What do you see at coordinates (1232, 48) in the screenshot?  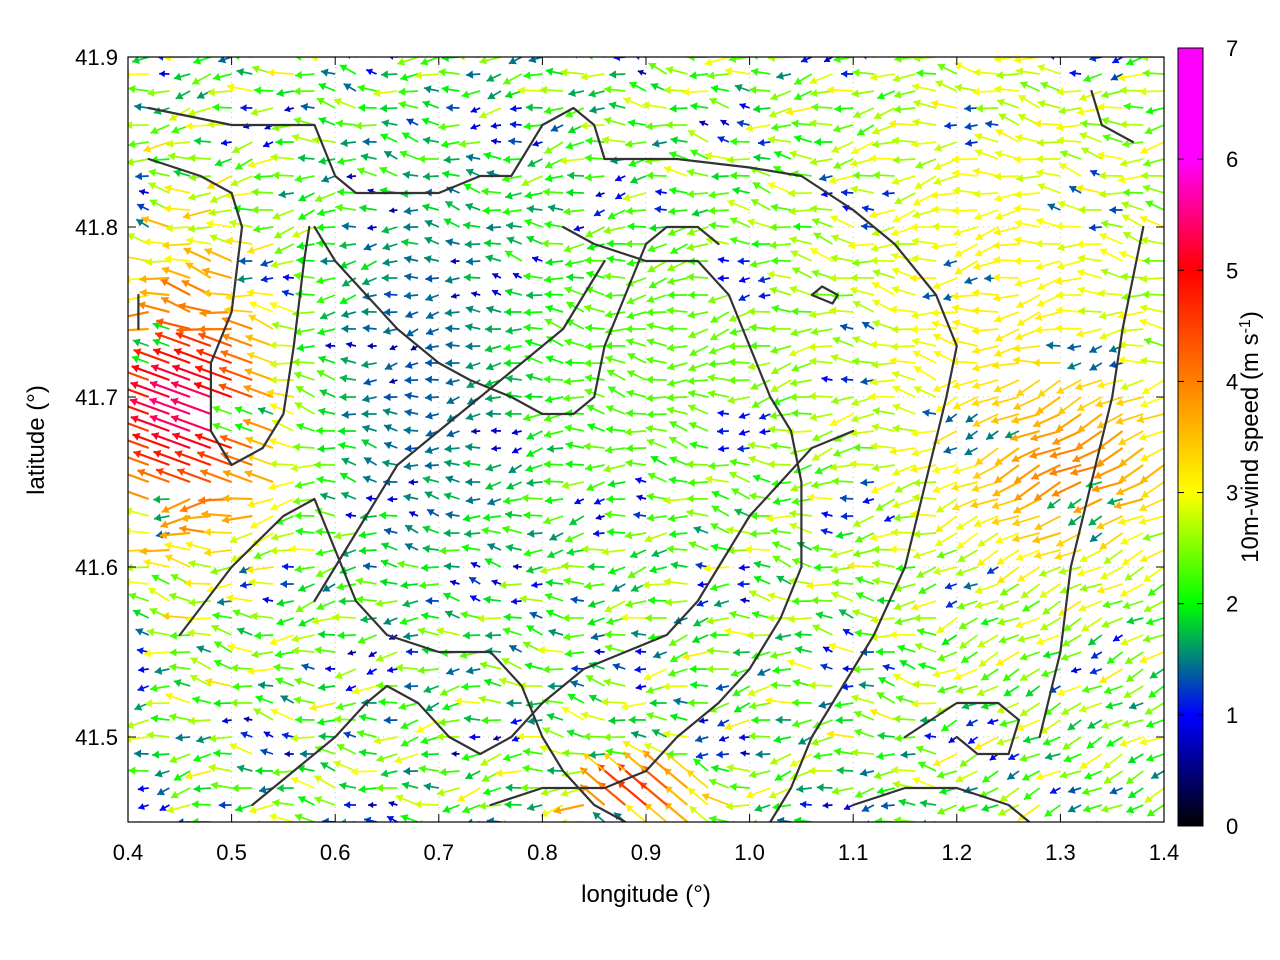 I see `colorbar-tick-label: 7` at bounding box center [1232, 48].